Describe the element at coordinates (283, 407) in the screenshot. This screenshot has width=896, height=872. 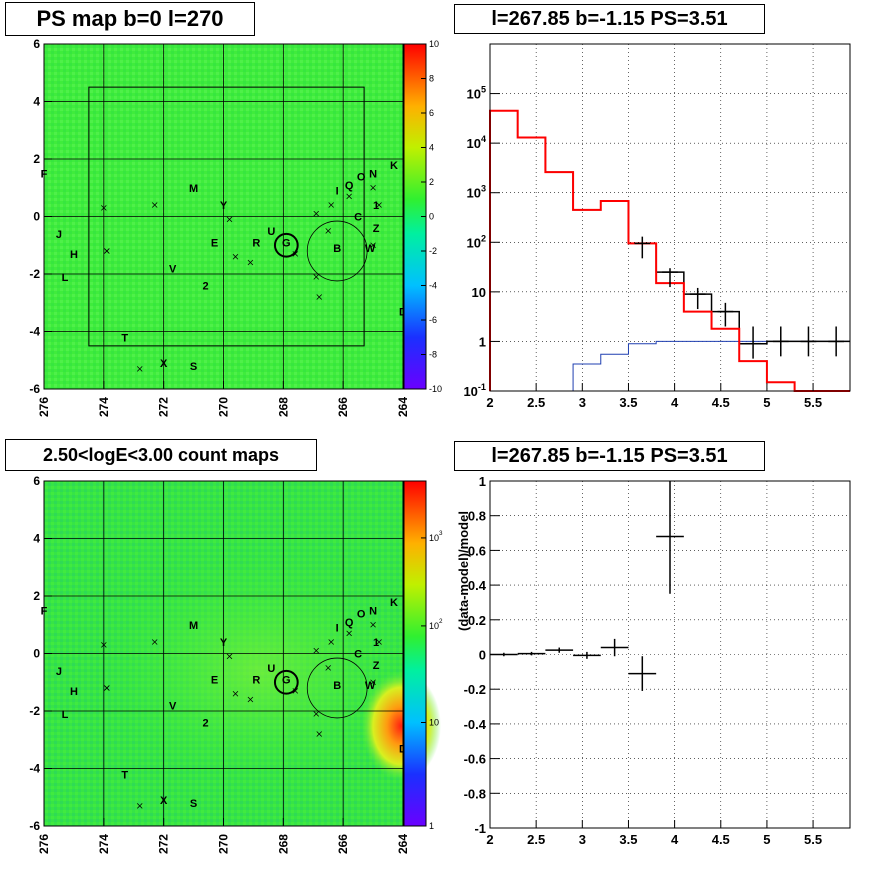
I see `x-tick-label: 268` at that location.